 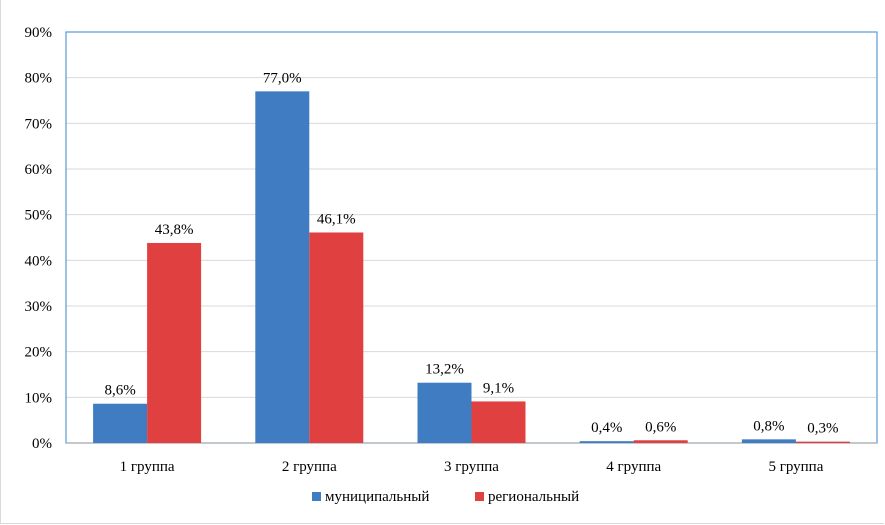 What do you see at coordinates (660, 427) in the screenshot?
I see `data-label: 0,6%` at bounding box center [660, 427].